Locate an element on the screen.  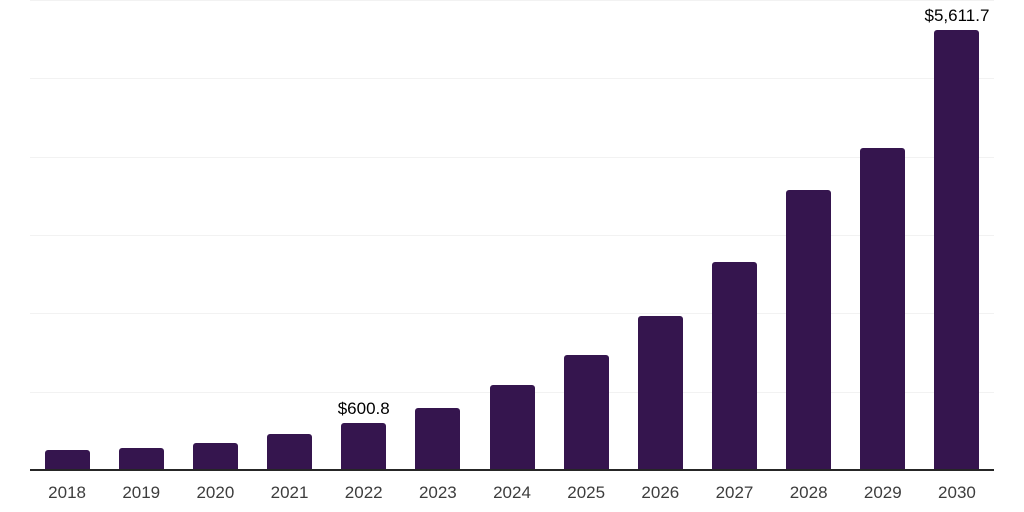
x-tick-2022: 2022 is located at coordinates (363, 492).